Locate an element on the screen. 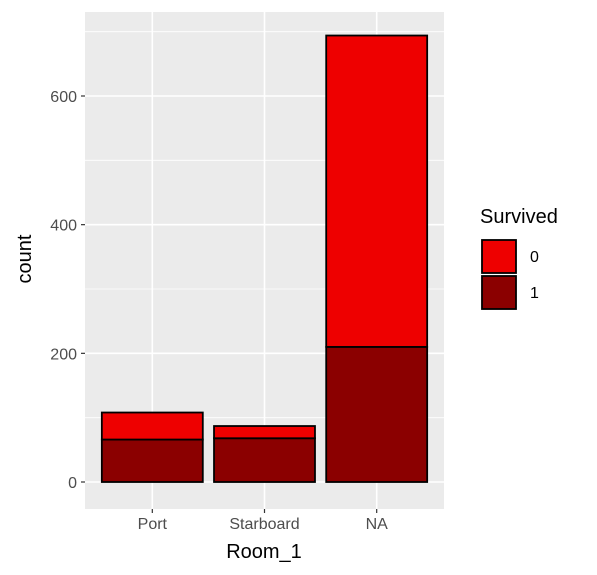 This screenshot has height=575, width=597. x-tick-label: Port is located at coordinates (153, 524).